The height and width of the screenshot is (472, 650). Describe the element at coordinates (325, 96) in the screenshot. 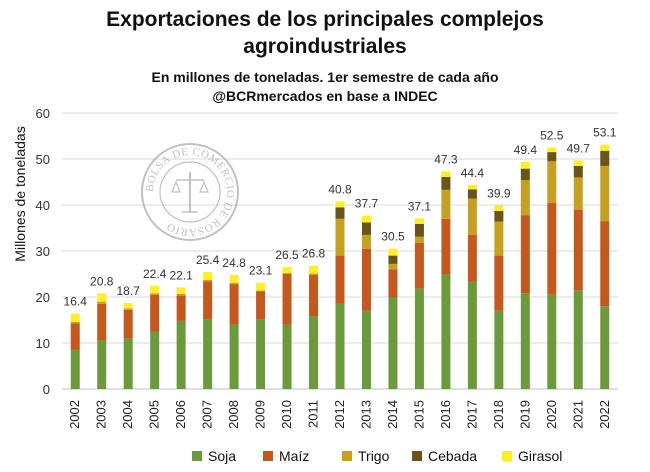

I see `chart-subtitle-line-2: @BCRmercados en base a INDEC` at that location.